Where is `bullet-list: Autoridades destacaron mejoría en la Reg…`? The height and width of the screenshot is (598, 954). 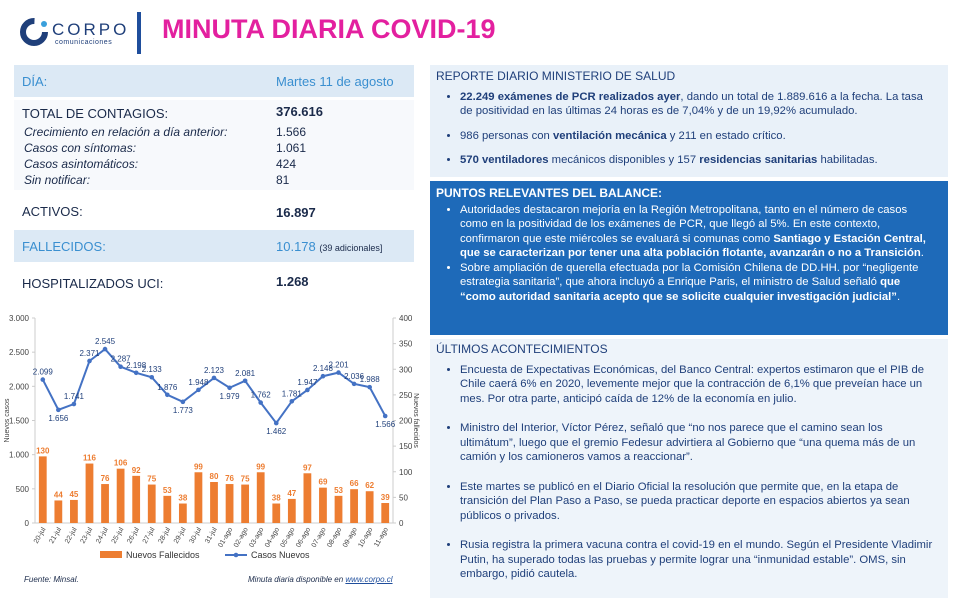
bullet-list: Autoridades destacaron mejoría en la Reg… is located at coordinates (689, 254).